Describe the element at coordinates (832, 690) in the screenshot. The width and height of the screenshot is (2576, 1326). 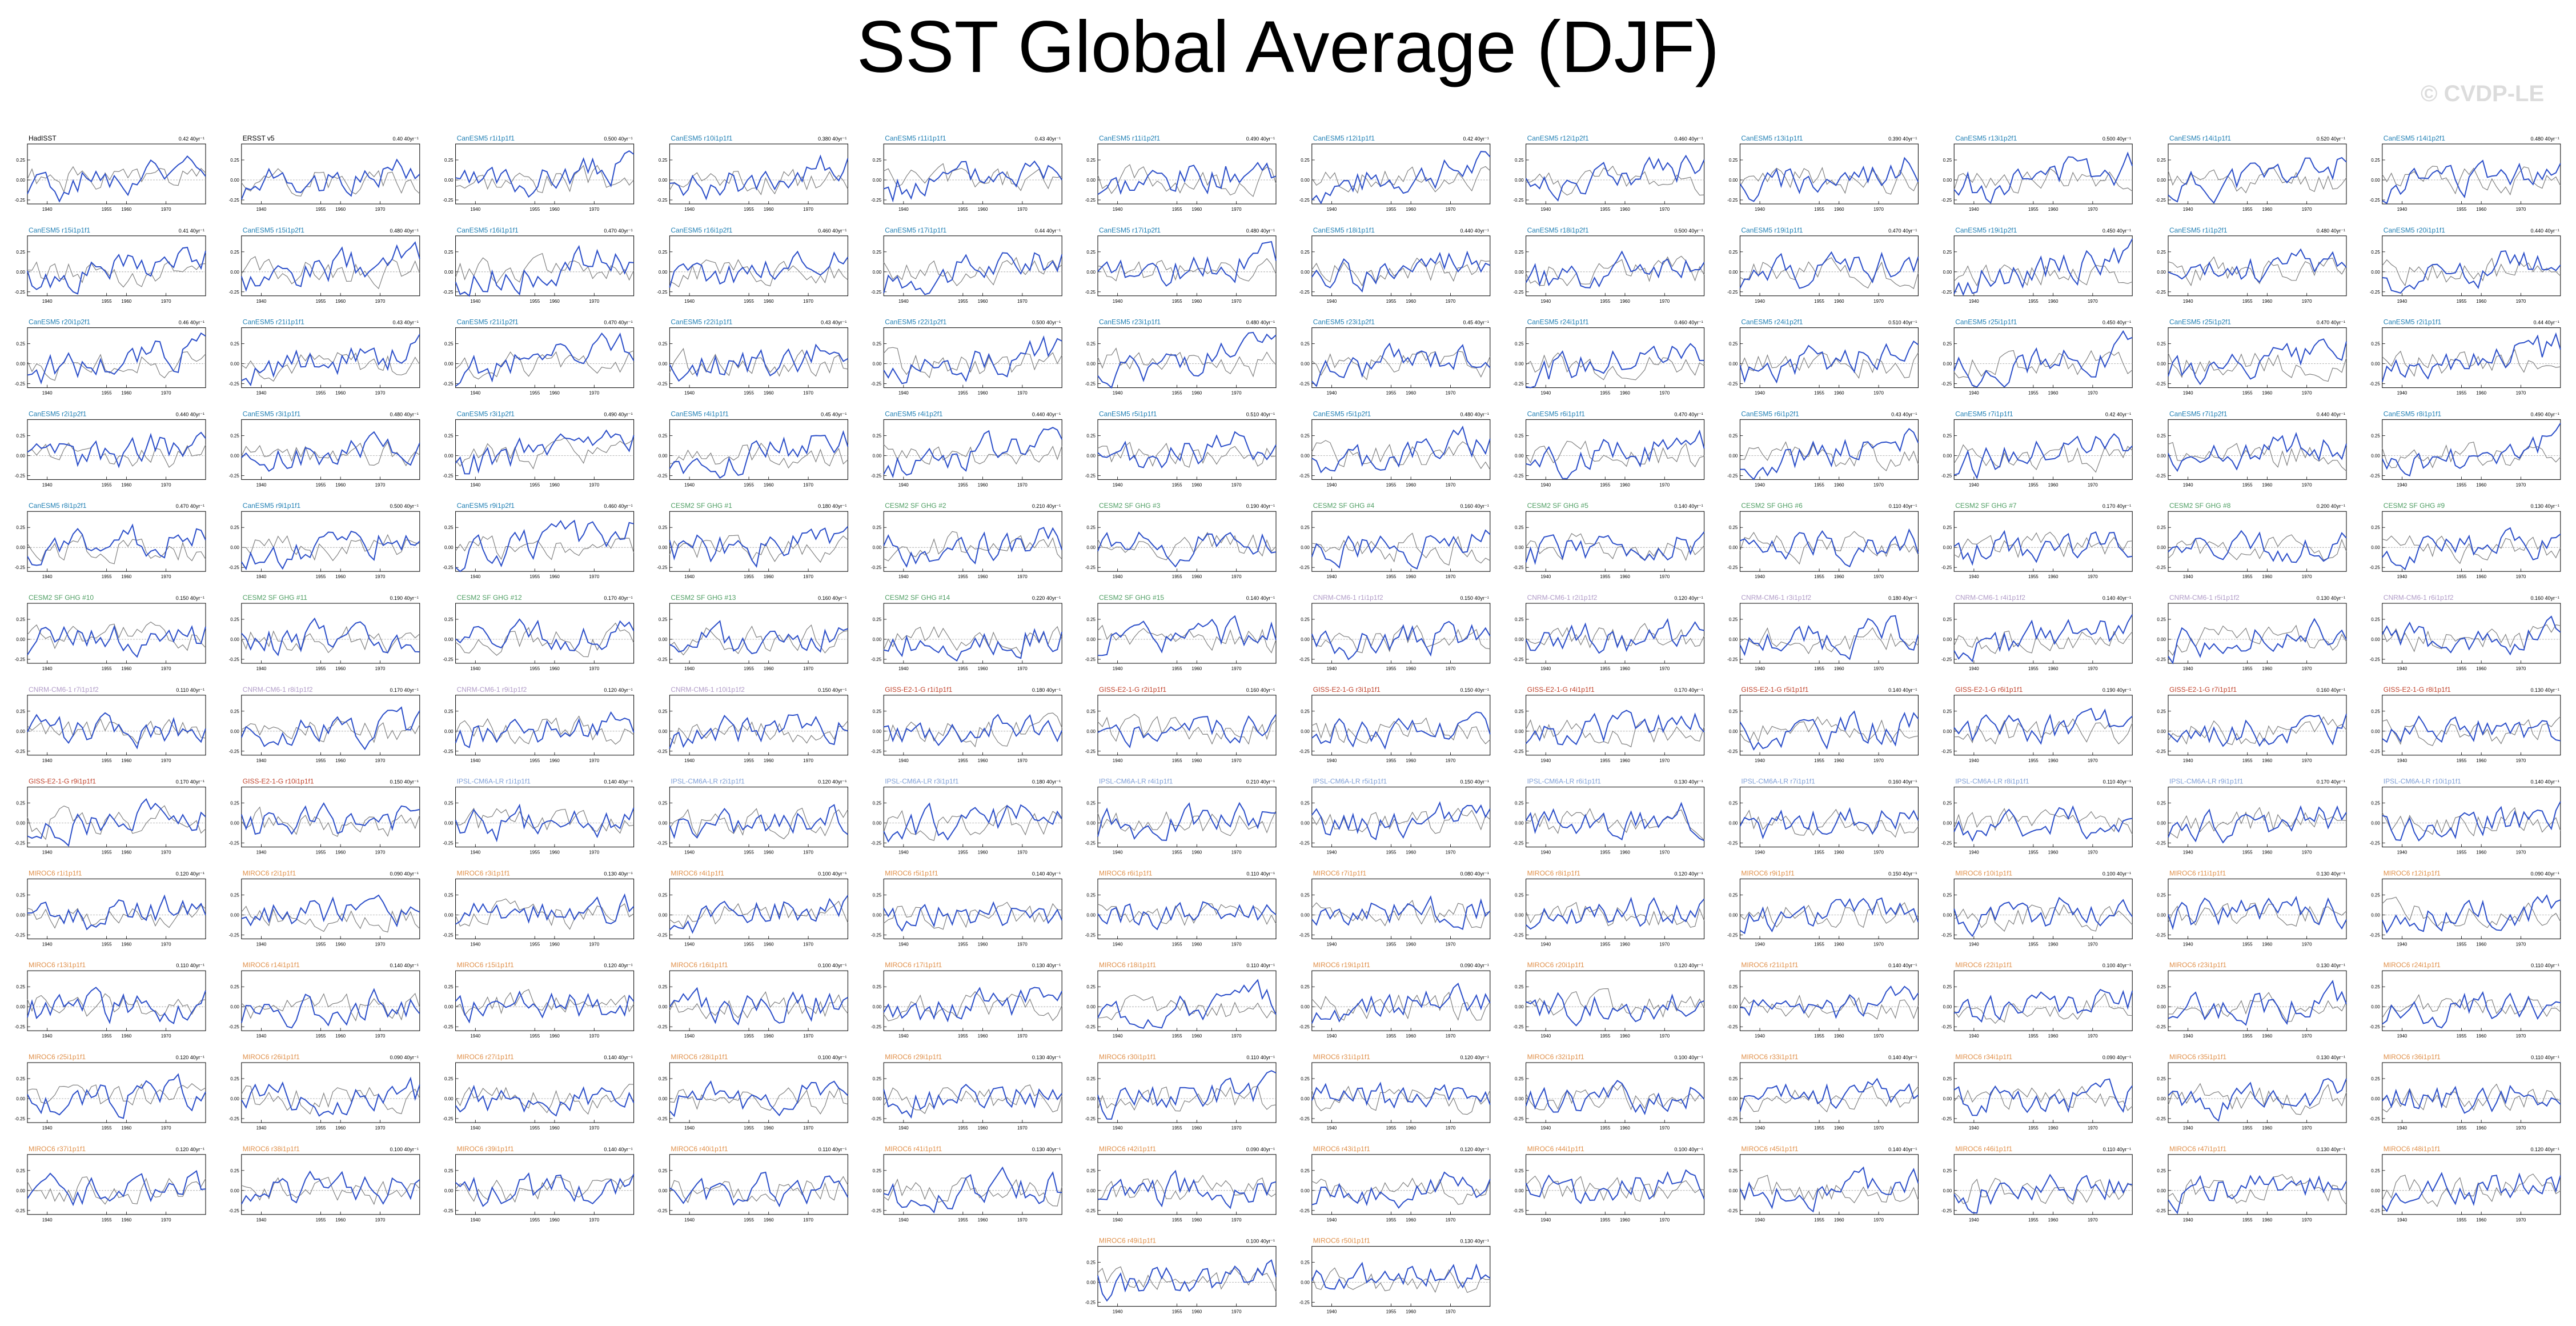
I see `panel-trend: 0.150 40yr⁻¹` at that location.